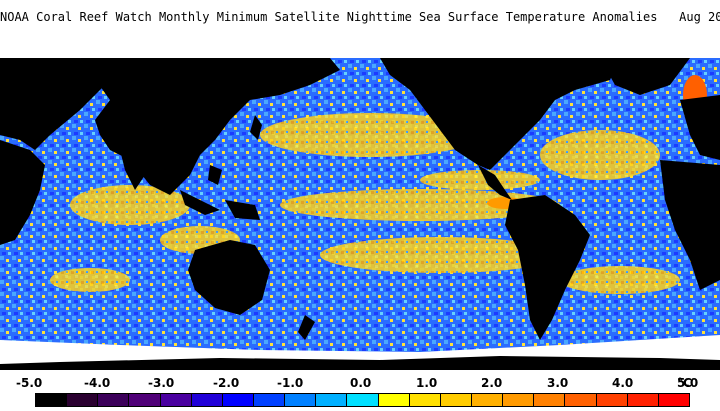  I want to click on colorbar, so click(362, 400).